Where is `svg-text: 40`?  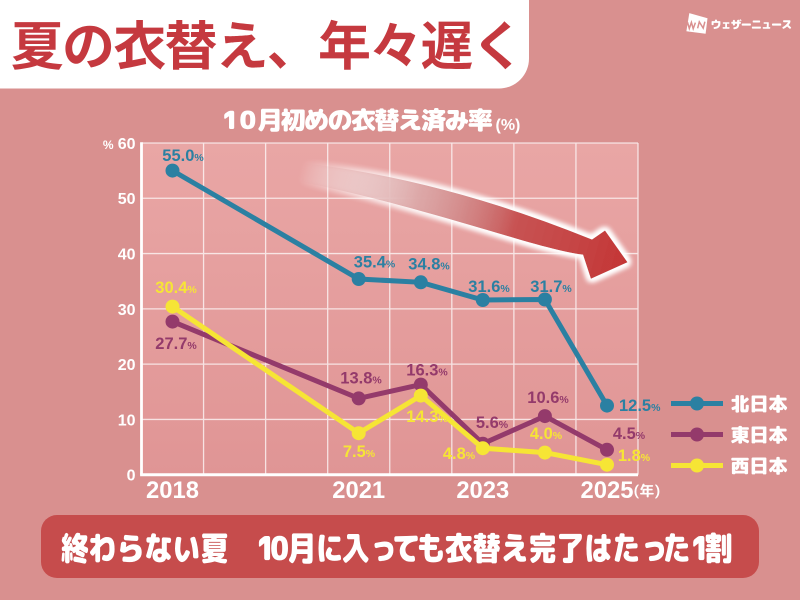 svg-text: 40 is located at coordinates (127, 255).